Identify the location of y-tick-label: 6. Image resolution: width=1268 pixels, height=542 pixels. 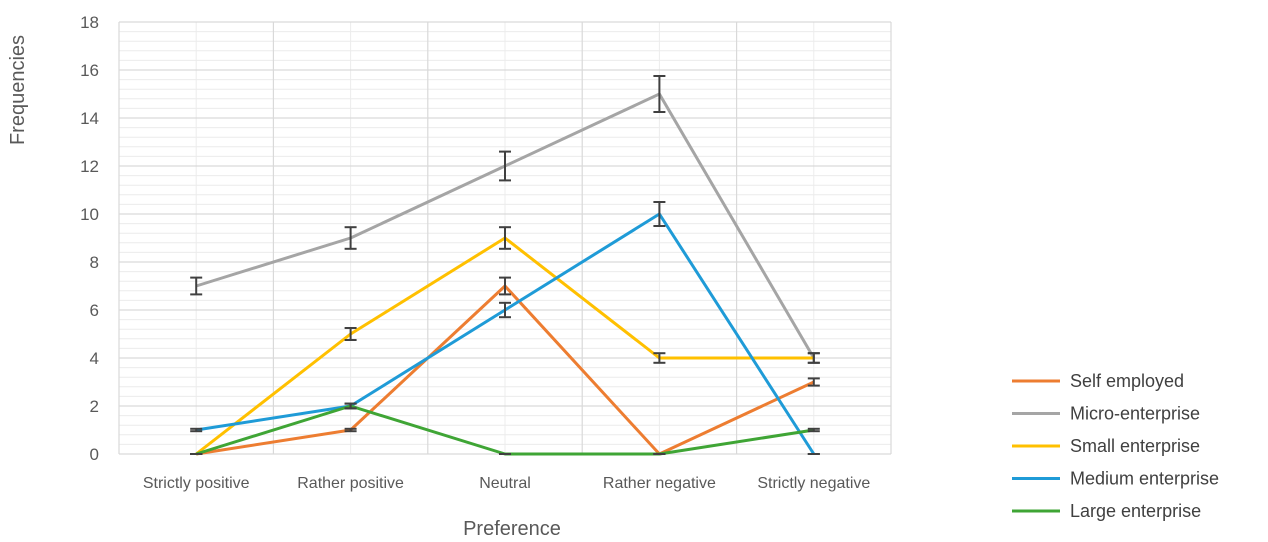
(94, 310).